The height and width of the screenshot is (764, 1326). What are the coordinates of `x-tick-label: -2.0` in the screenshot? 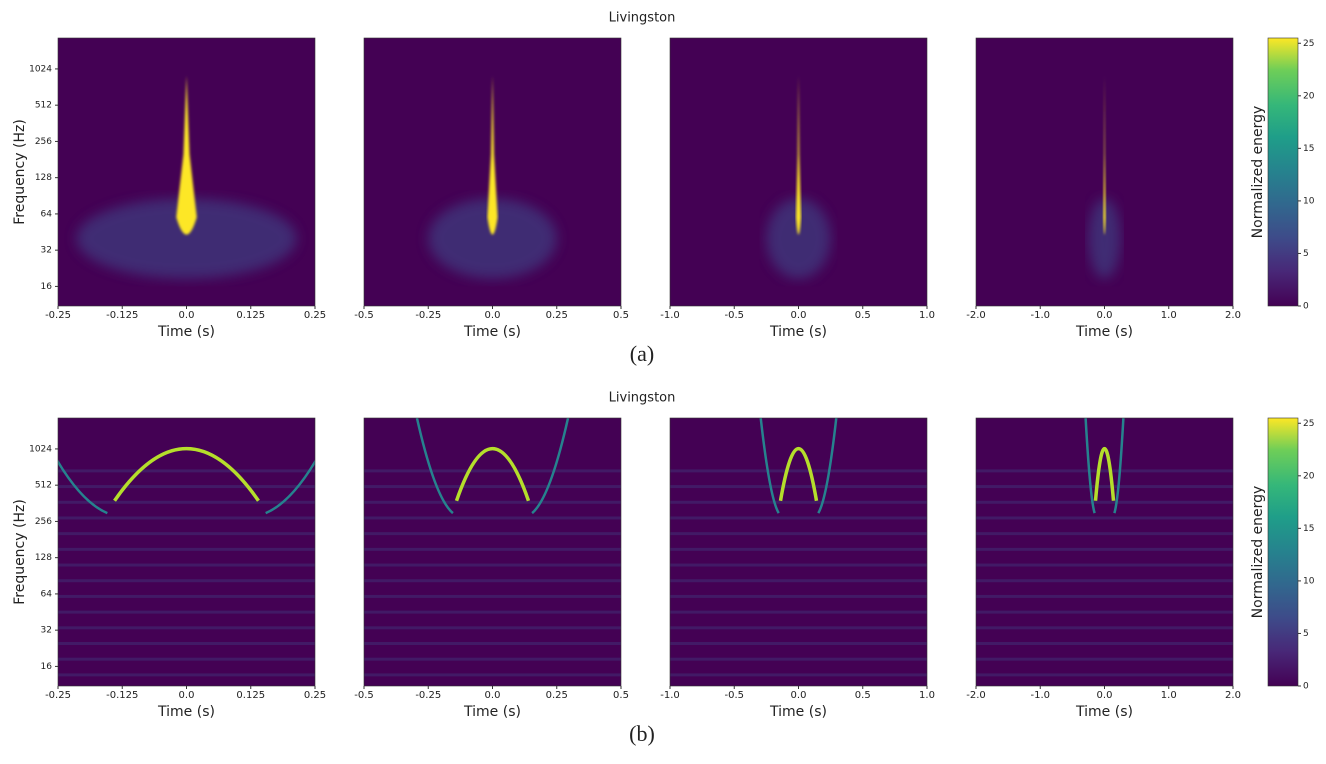 It's located at (976, 695).